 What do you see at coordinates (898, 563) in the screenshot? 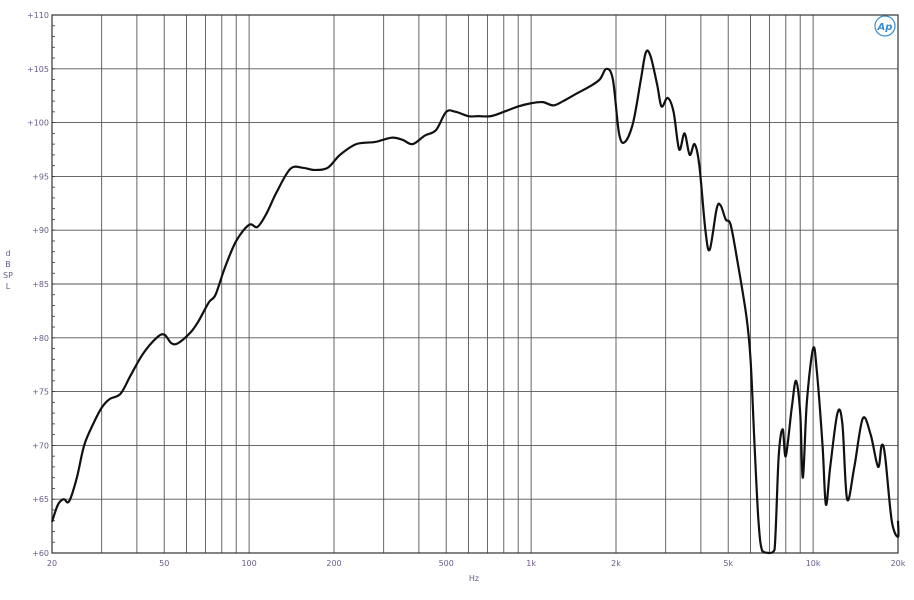
I see `x-tick-label: 20k` at bounding box center [898, 563].